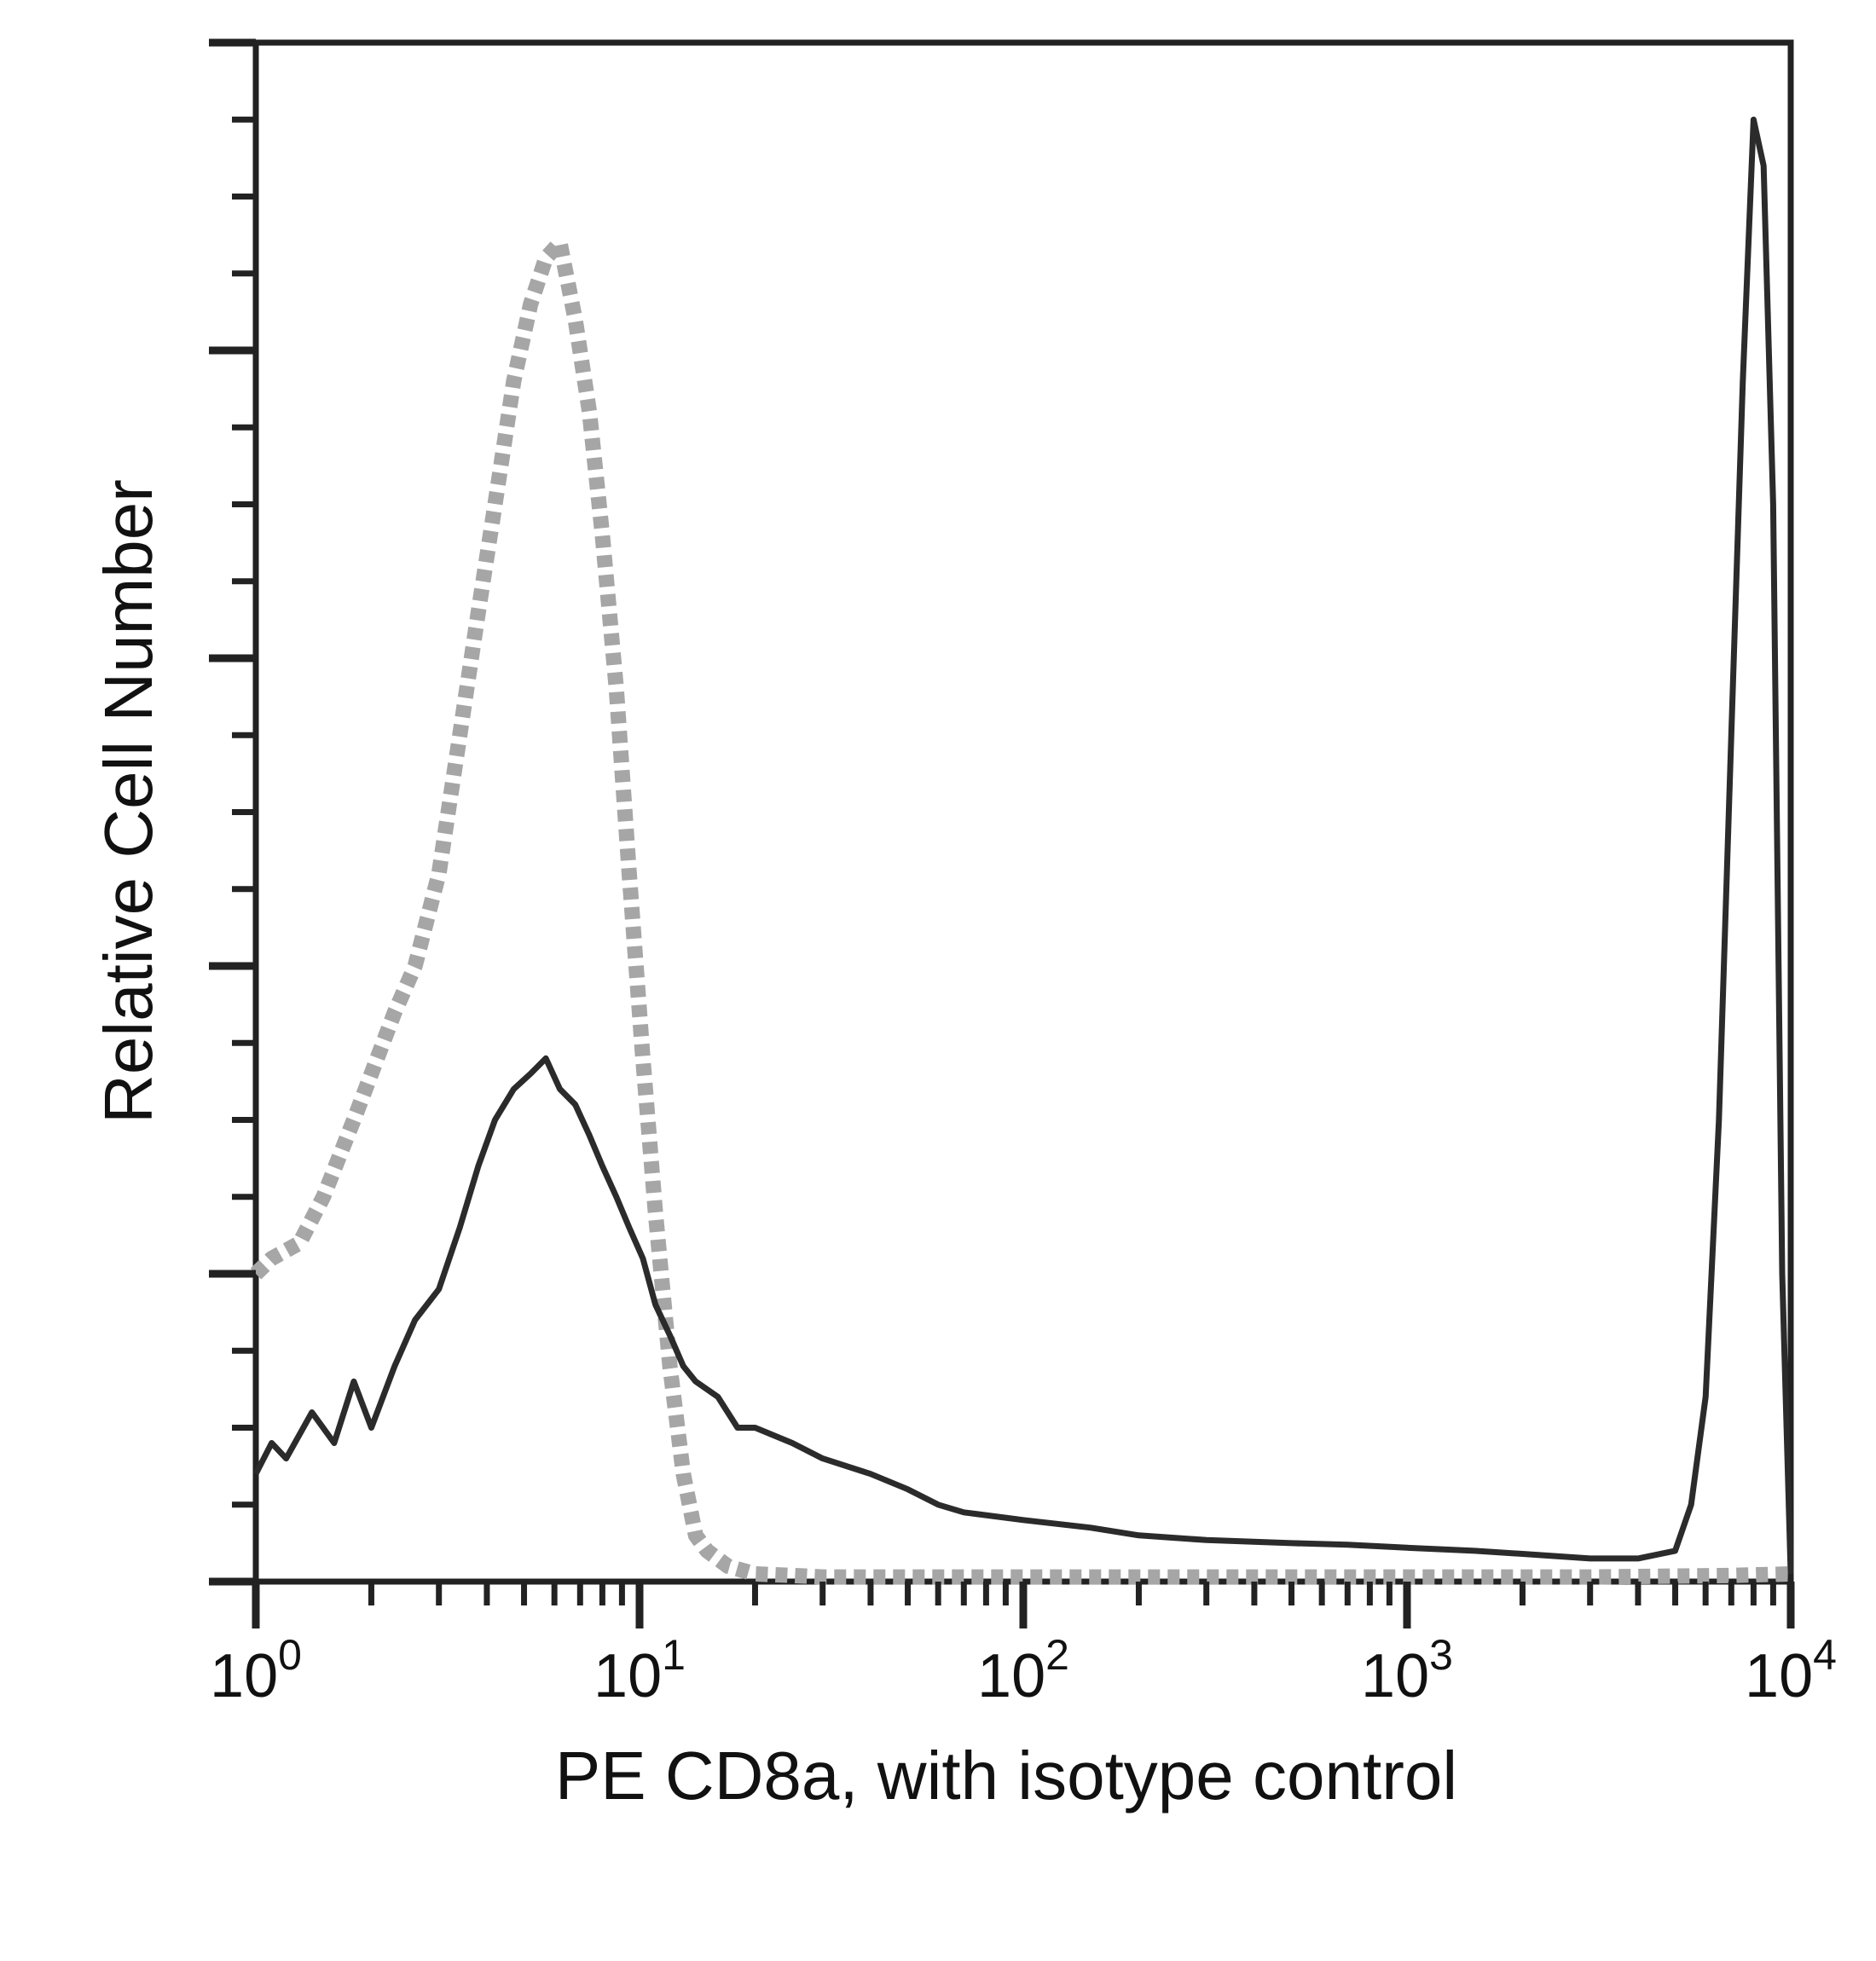 The height and width of the screenshot is (1961, 1876). Describe the element at coordinates (1006, 1775) in the screenshot. I see `x-axis-title: PE CD8a, with isotype control` at that location.